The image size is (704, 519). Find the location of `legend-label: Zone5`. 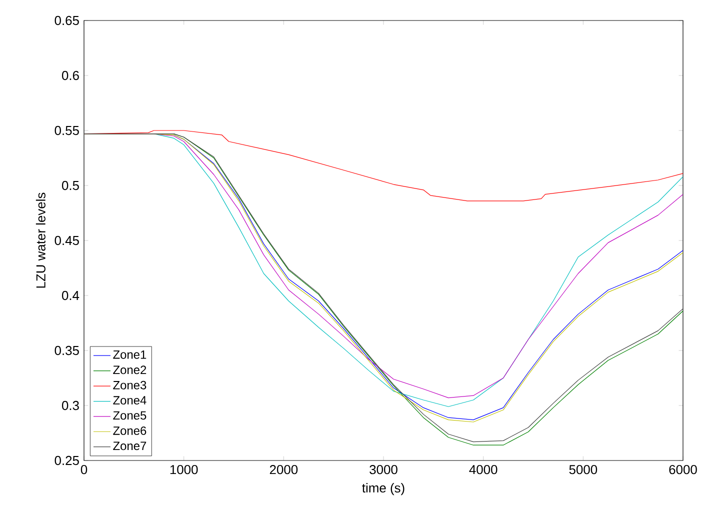

legend-label: Zone5 is located at coordinates (129, 415).